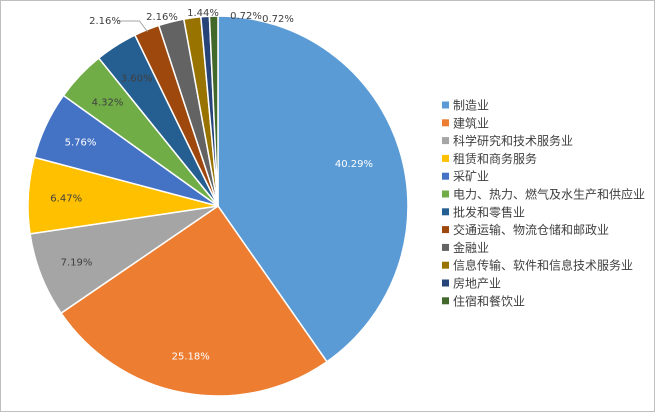  Describe the element at coordinates (549, 194) in the screenshot. I see `legend-label-6: 电力、热力、燃气及水生产和供应业` at that location.